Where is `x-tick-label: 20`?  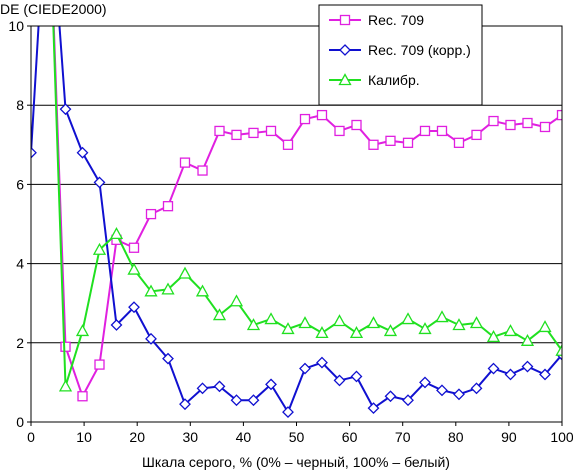 x-tick-label: 20 is located at coordinates (137, 437).